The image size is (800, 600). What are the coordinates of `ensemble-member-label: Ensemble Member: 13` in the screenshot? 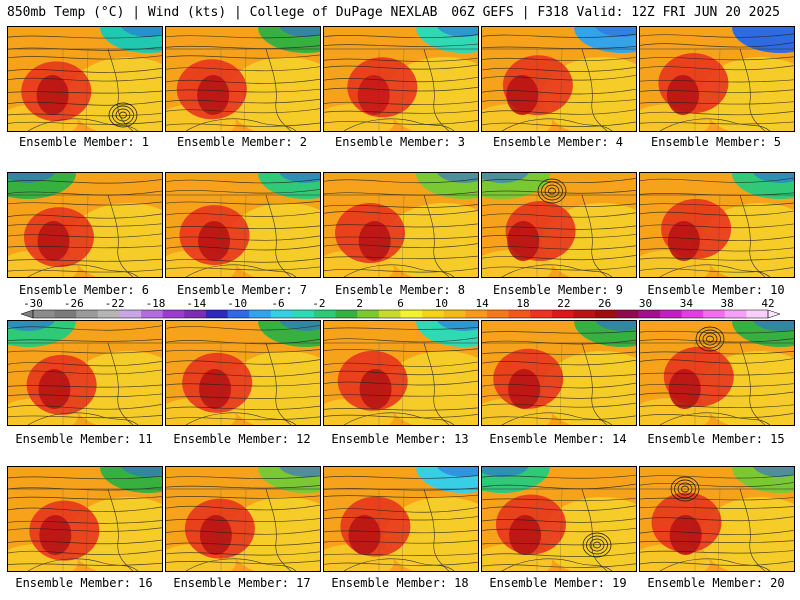 It's located at (400, 439).